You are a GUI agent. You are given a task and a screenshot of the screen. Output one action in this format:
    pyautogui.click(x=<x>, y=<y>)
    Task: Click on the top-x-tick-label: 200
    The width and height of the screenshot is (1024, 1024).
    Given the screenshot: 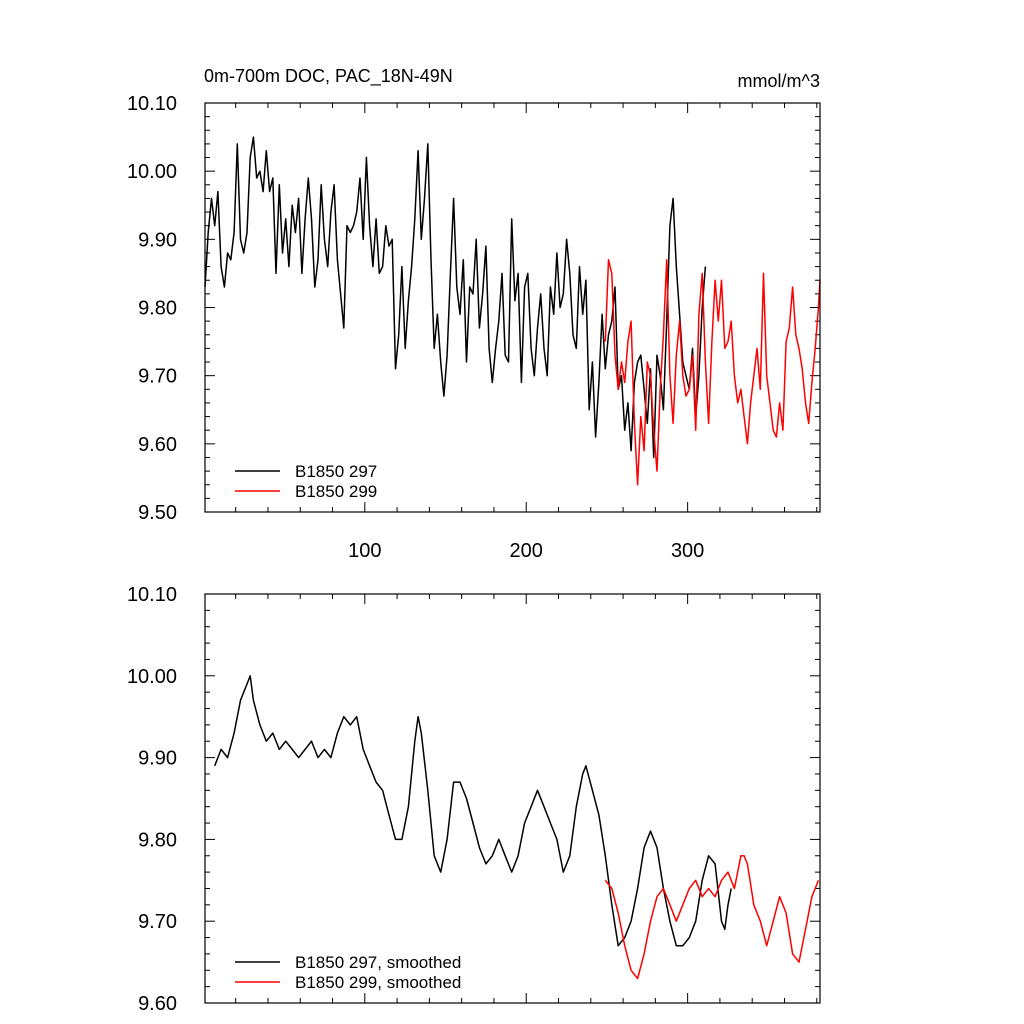 What is the action you would take?
    pyautogui.click(x=526, y=551)
    